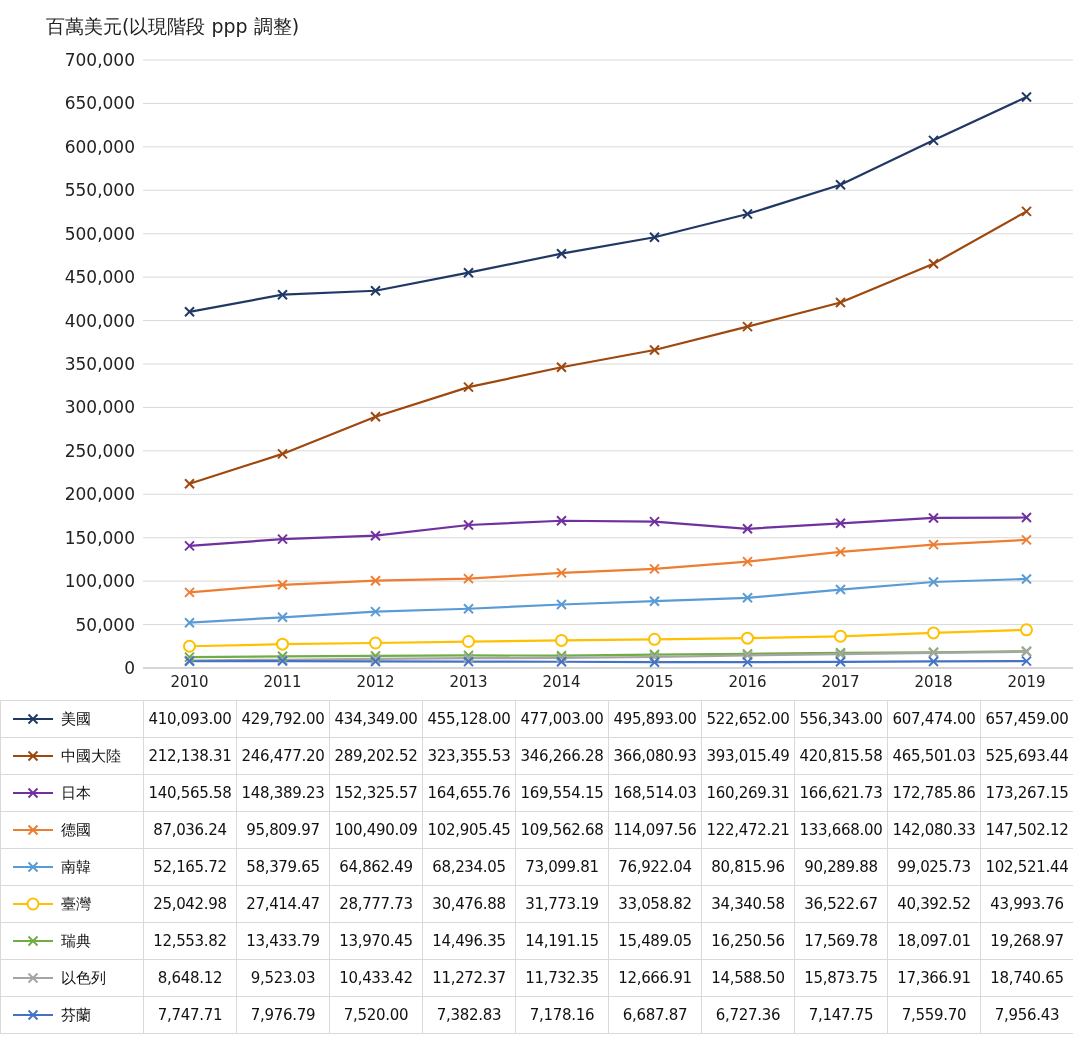 The width and height of the screenshot is (1073, 1052). Describe the element at coordinates (76, 903) in the screenshot. I see `legend-label: 臺灣` at that location.